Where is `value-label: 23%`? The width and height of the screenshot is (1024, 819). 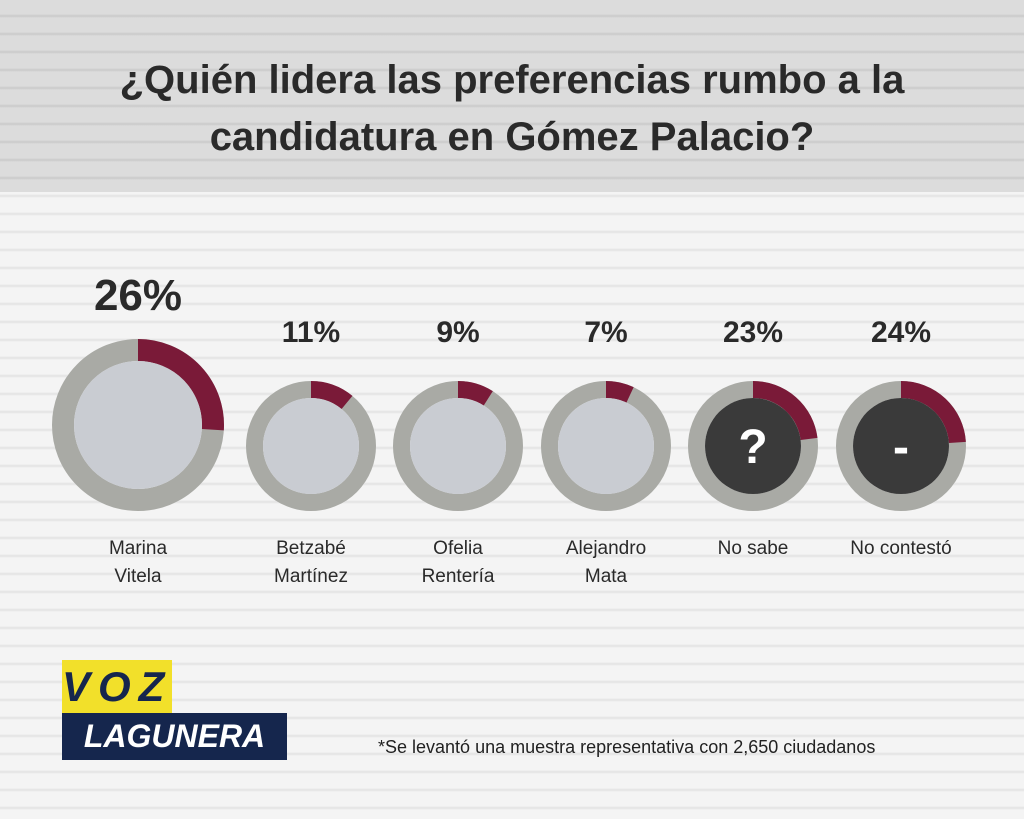
value-label: 23% is located at coordinates (753, 332).